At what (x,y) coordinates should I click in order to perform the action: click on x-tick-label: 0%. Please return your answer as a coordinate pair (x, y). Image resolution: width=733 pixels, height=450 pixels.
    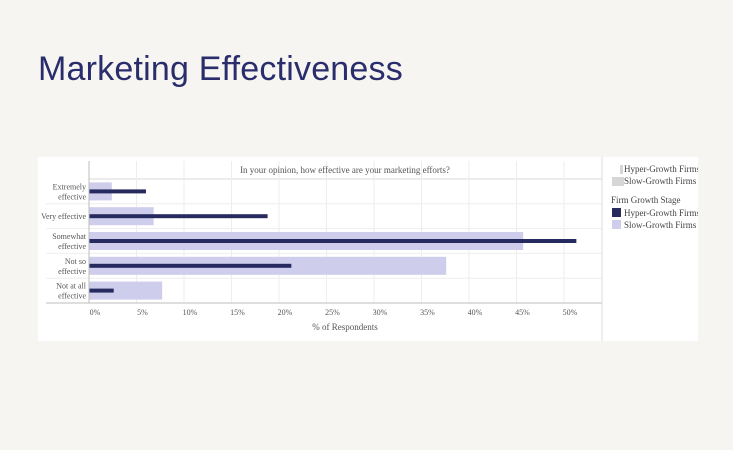
    Looking at the image, I should click on (95, 312).